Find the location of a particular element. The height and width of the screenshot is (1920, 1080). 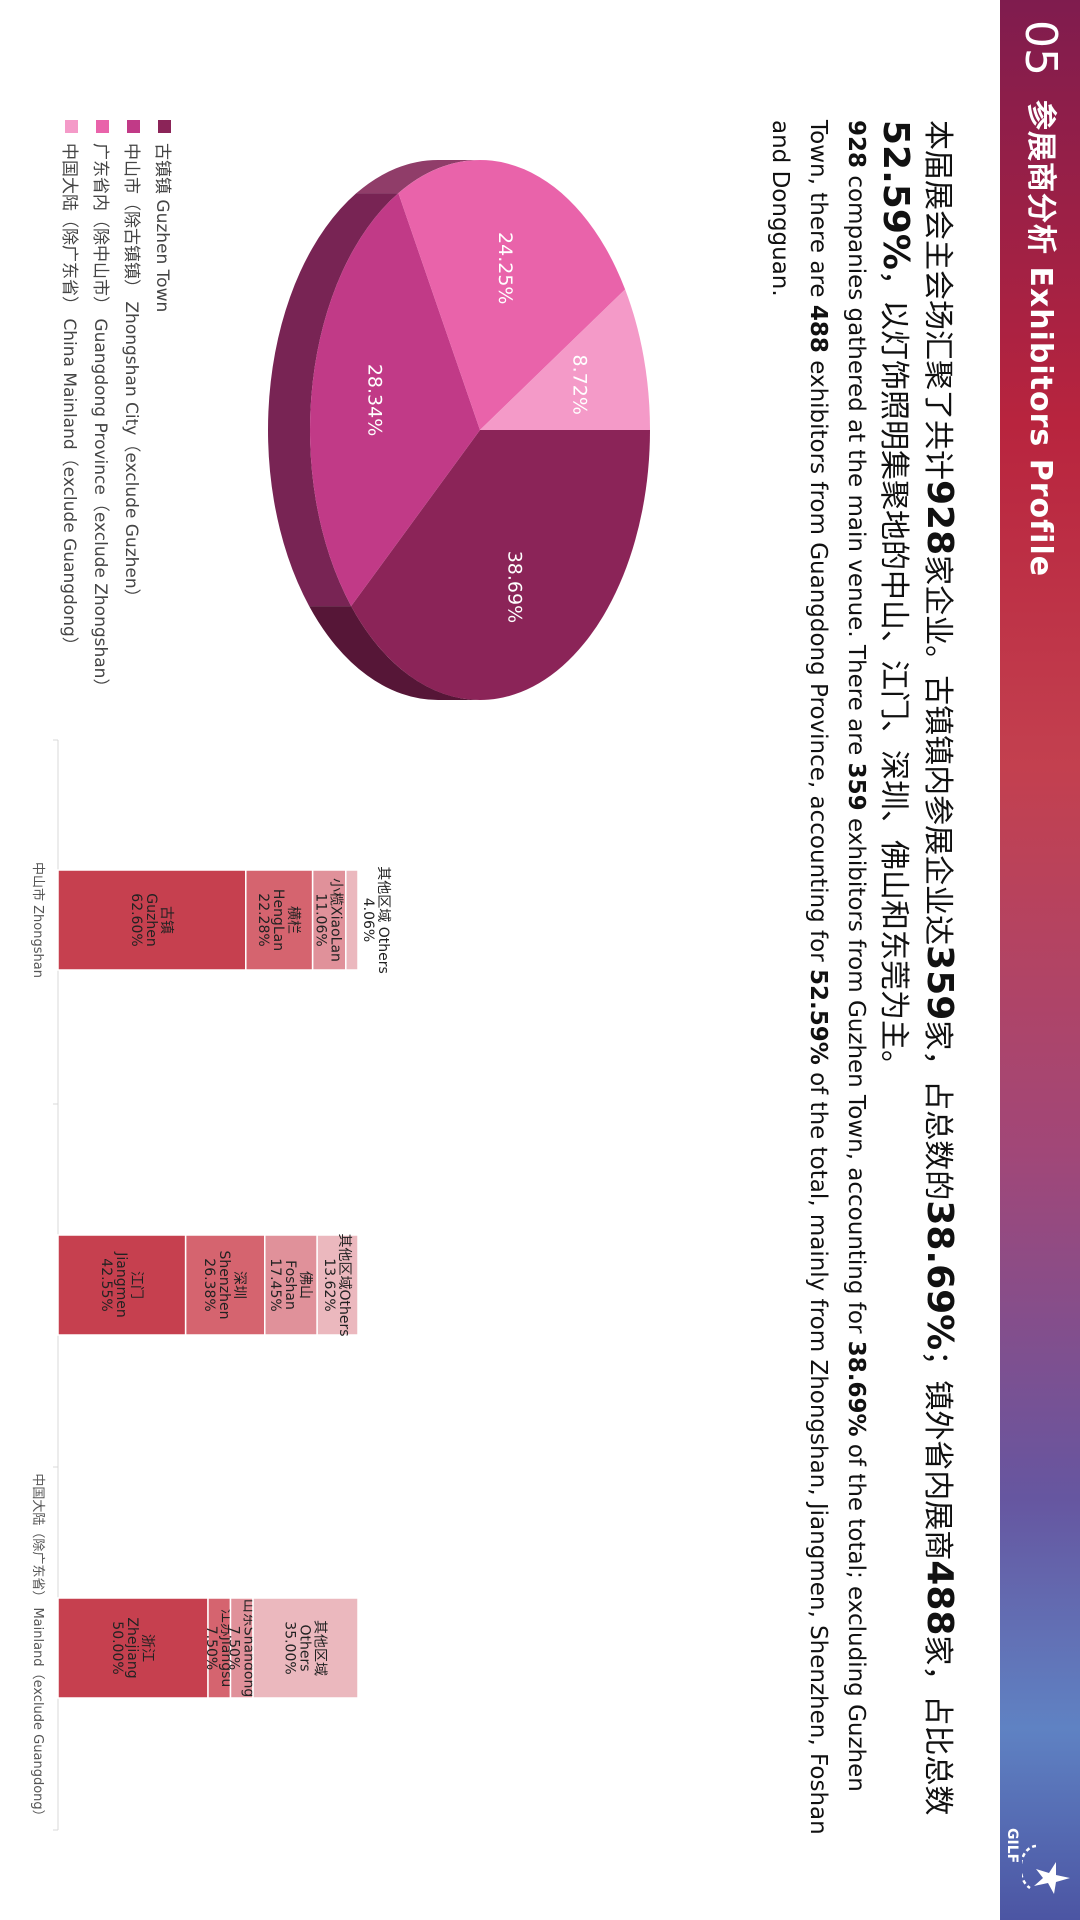

bar-segment-label: 横栏 is located at coordinates (293, 920).